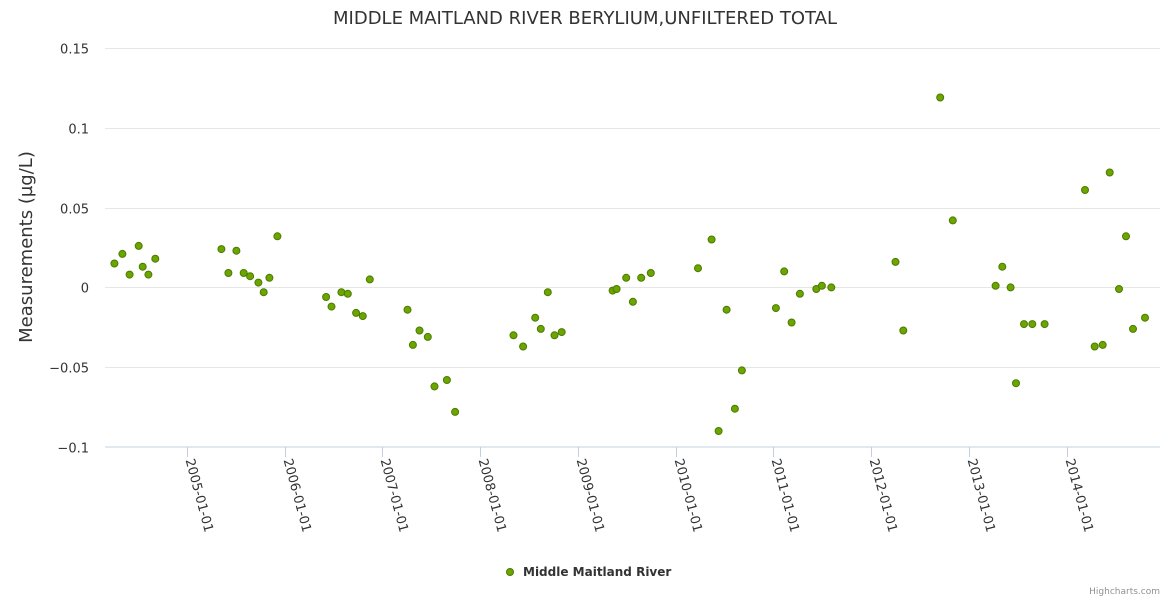 The width and height of the screenshot is (1170, 600). Describe the element at coordinates (1079, 495) in the screenshot. I see `x-tick-label: 2014-01-01` at that location.